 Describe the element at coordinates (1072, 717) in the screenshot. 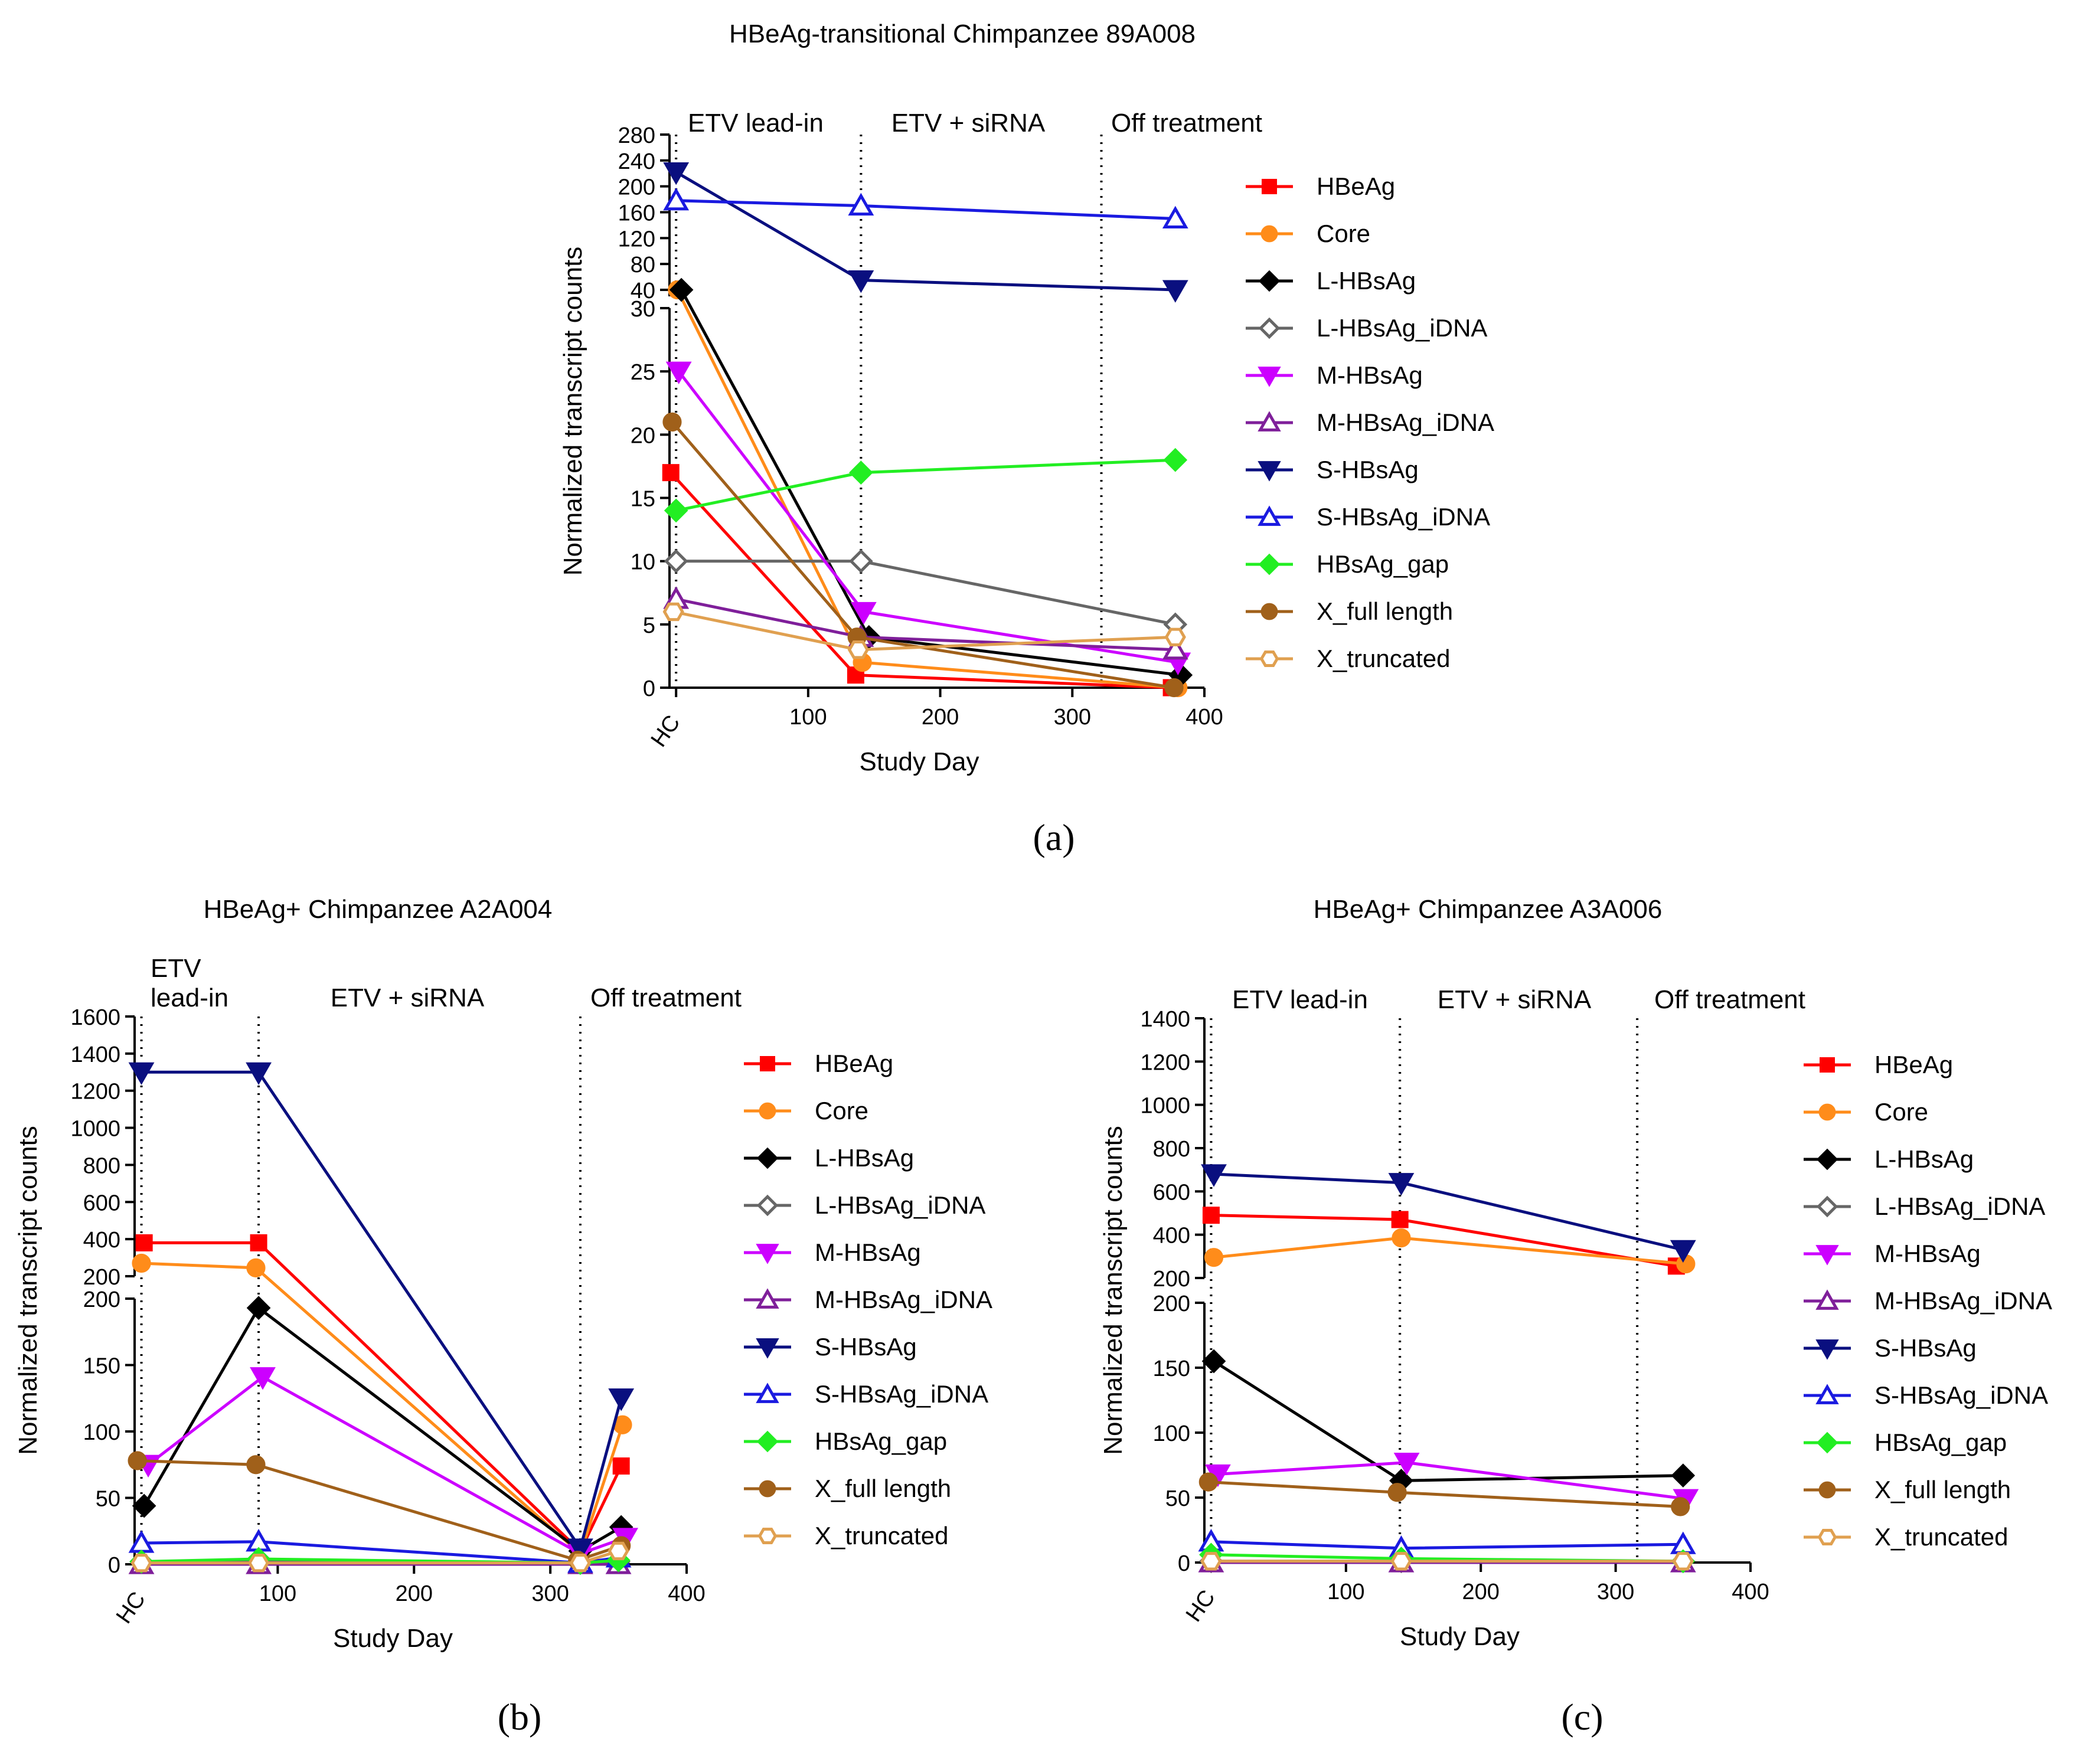

I see `x-tick-label: 300` at that location.